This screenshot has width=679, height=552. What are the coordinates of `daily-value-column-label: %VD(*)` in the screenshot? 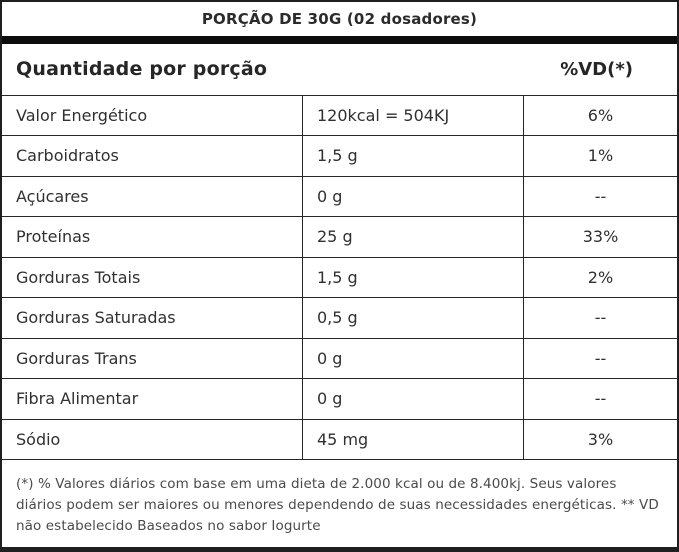 It's located at (596, 69).